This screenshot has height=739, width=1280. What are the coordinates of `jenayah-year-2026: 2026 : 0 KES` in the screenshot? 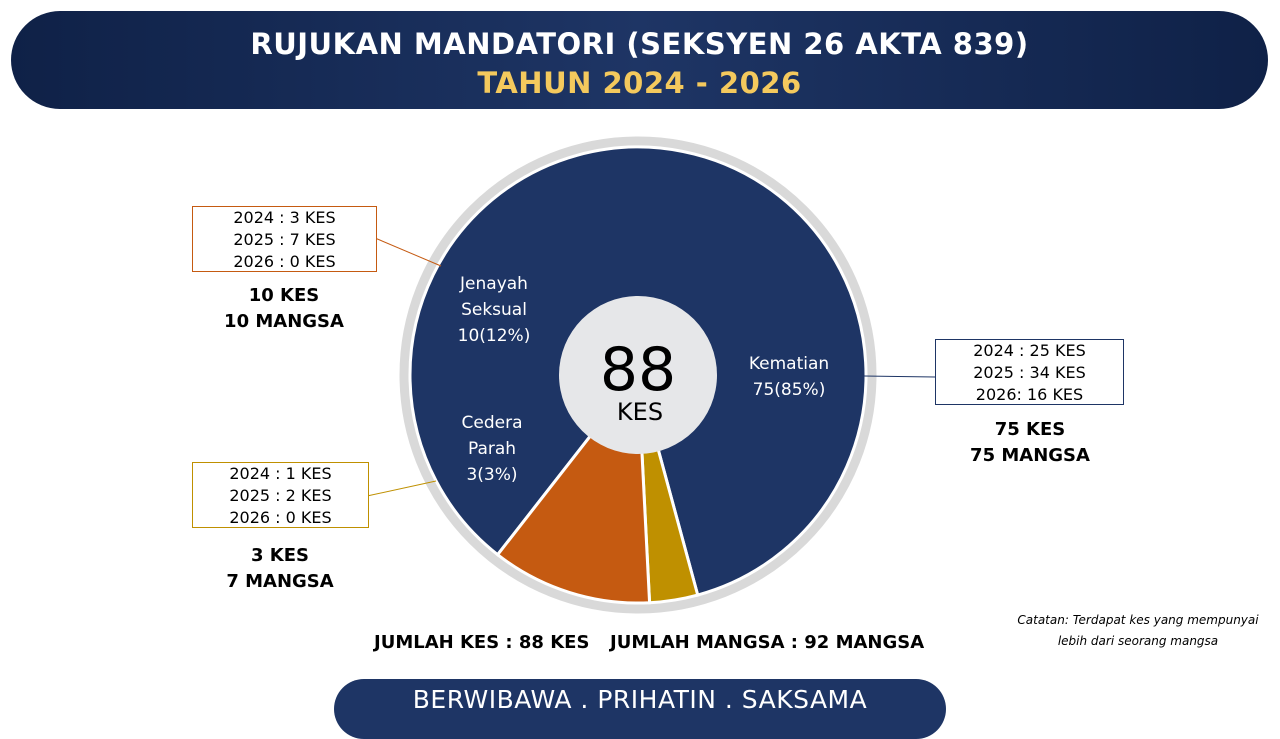 It's located at (284, 261).